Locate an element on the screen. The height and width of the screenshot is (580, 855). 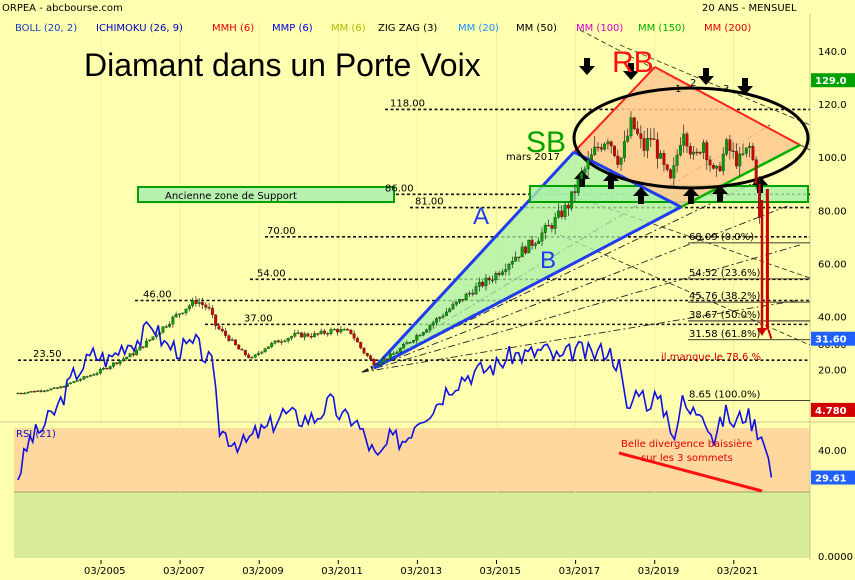
b-label: B is located at coordinates (548, 260).